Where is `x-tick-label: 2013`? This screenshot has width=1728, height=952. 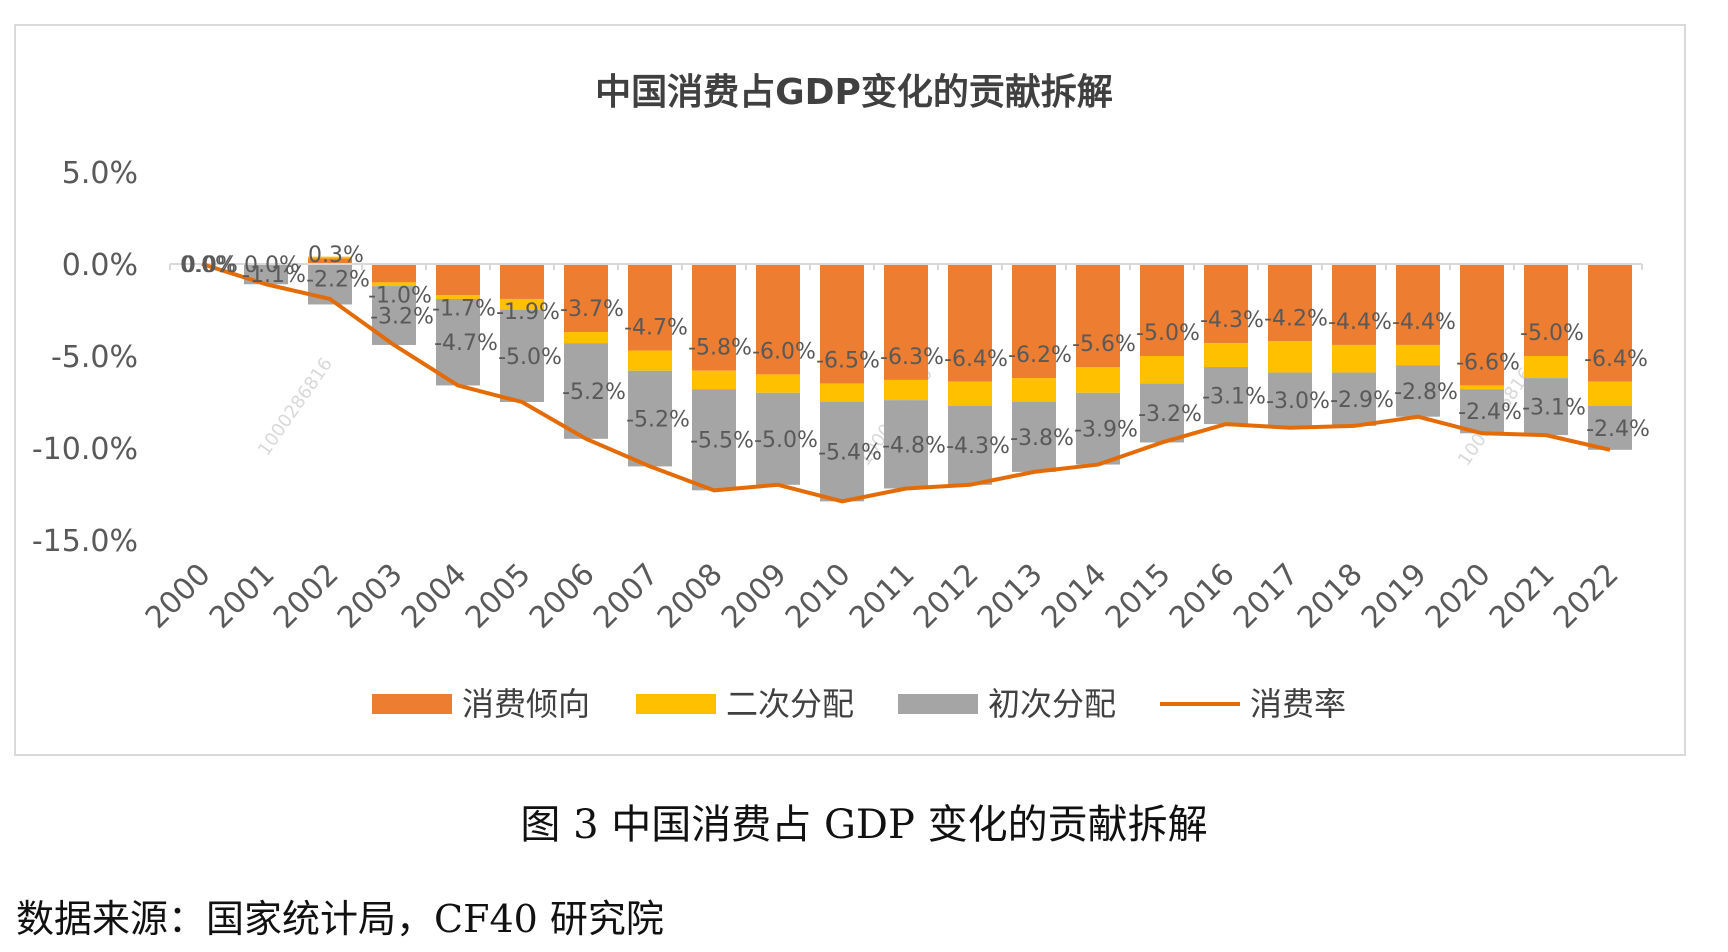
x-tick-label: 2013 is located at coordinates (1010, 596).